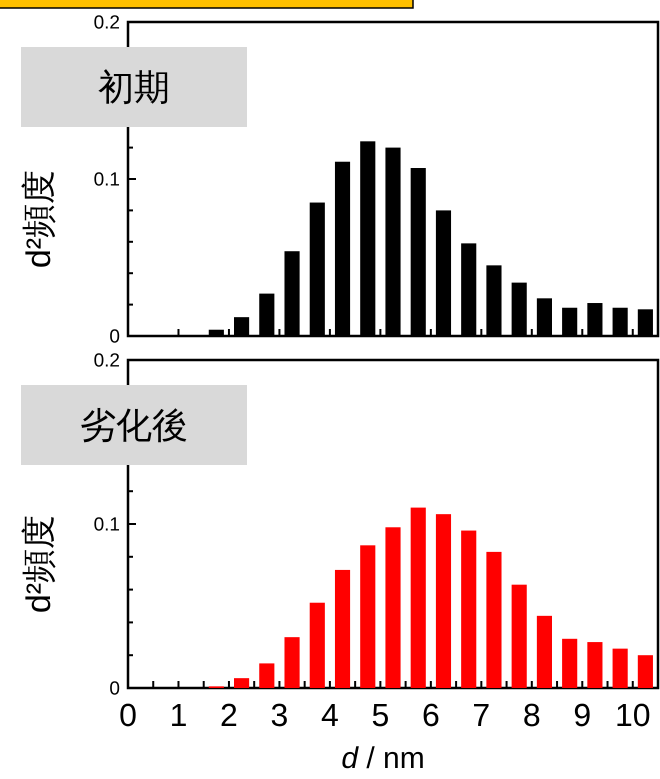 The width and height of the screenshot is (660, 779). I want to click on x-tick-label: 10, so click(632, 715).